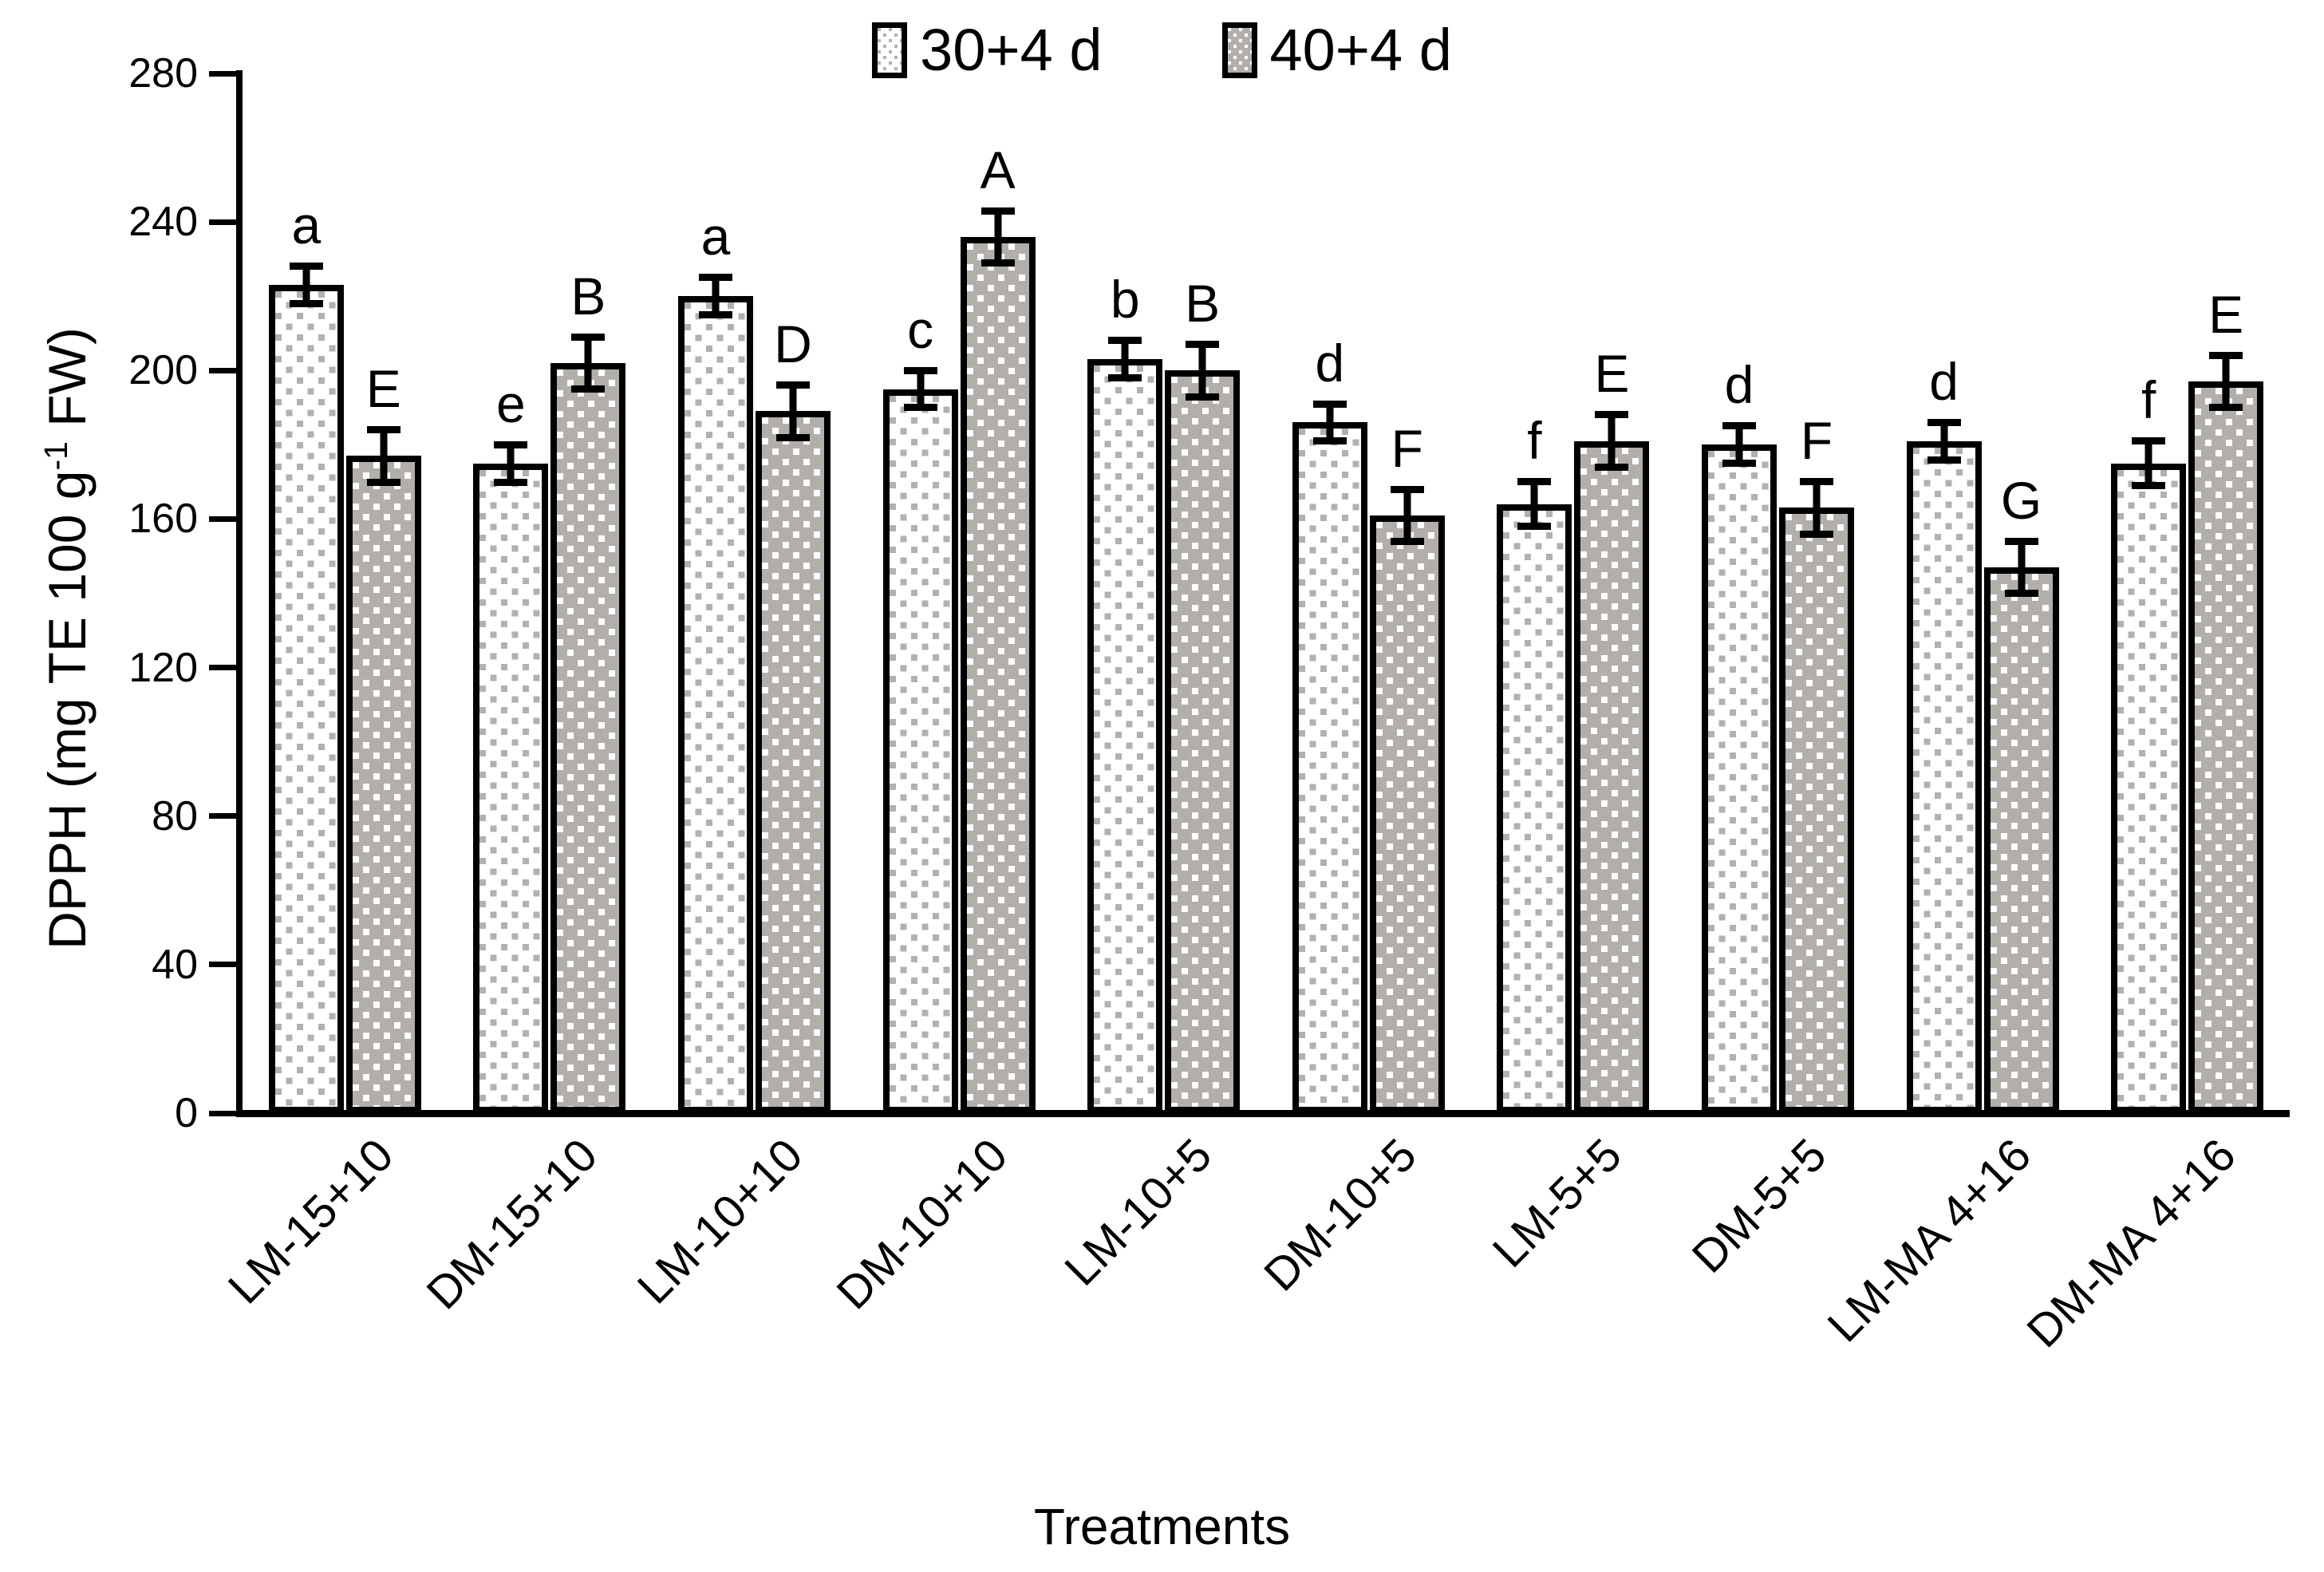  I want to click on bar-slot: c, so click(920, 593).